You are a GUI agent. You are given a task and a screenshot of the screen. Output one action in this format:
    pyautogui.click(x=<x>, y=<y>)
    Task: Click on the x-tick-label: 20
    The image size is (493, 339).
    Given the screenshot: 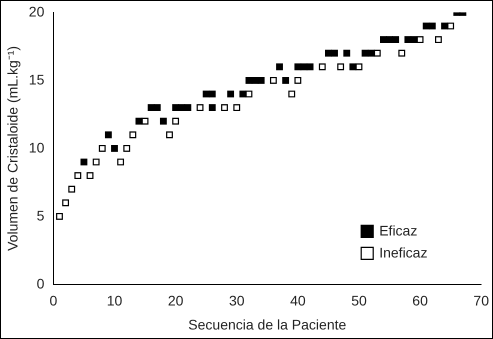 What is the action you would take?
    pyautogui.click(x=176, y=300)
    